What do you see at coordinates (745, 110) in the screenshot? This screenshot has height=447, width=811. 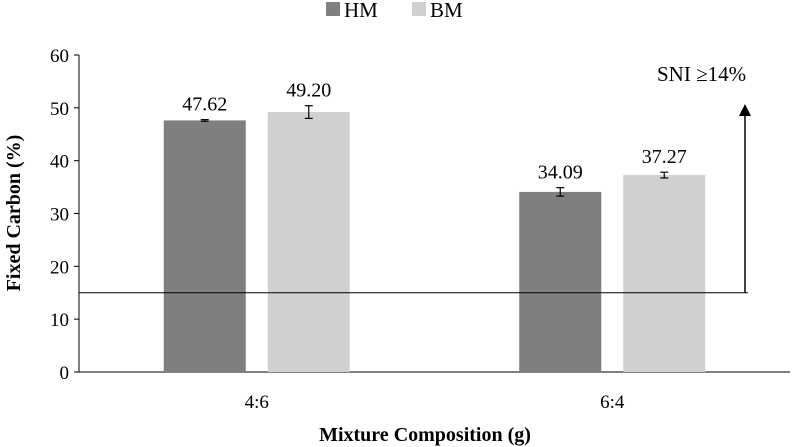 I see `reference-arrow-head` at bounding box center [745, 110].